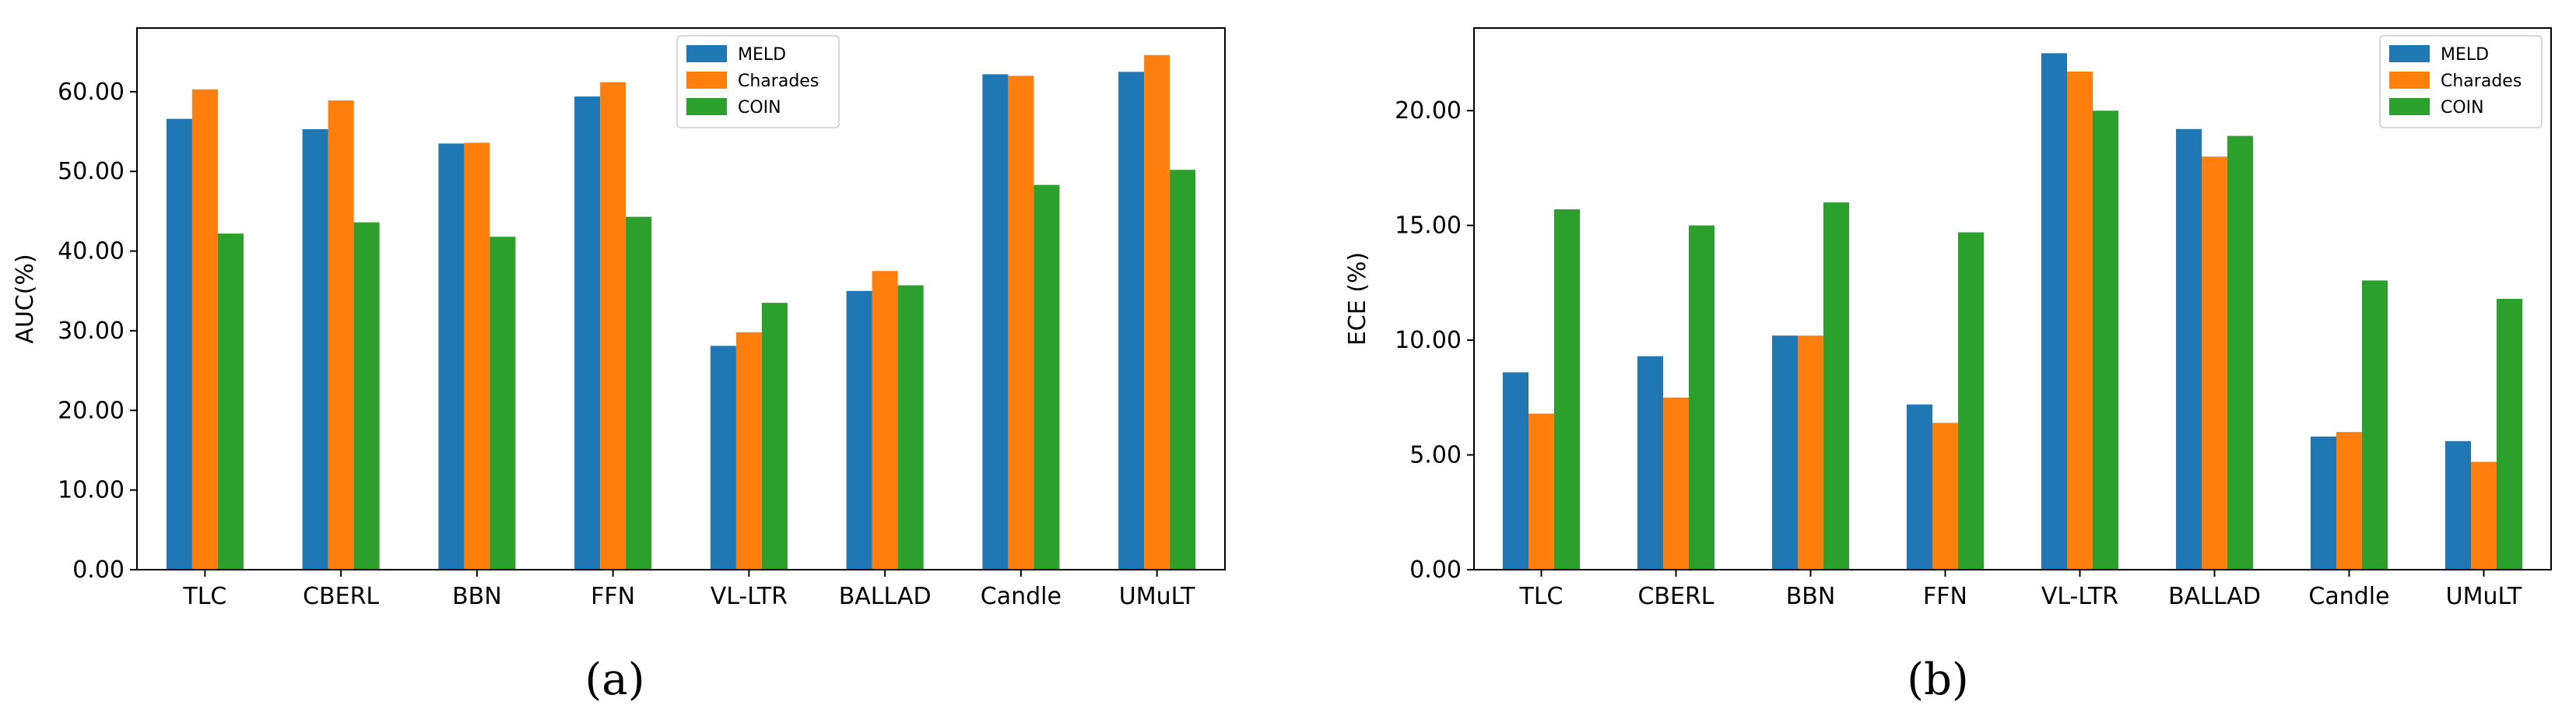 The width and height of the screenshot is (2576, 723). What do you see at coordinates (614, 680) in the screenshot?
I see `panel-label: (a)` at bounding box center [614, 680].